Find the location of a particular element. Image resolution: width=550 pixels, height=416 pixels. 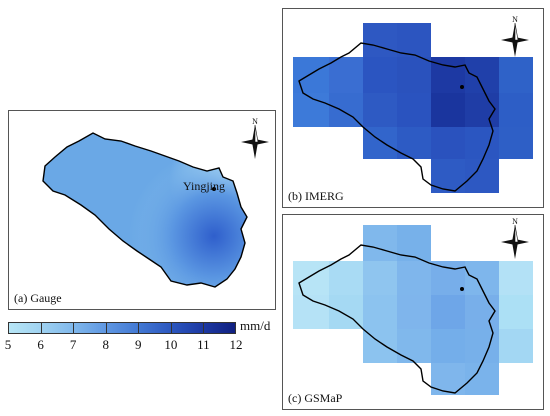

station-label-yingjing: Yingjing is located at coordinates (204, 186).